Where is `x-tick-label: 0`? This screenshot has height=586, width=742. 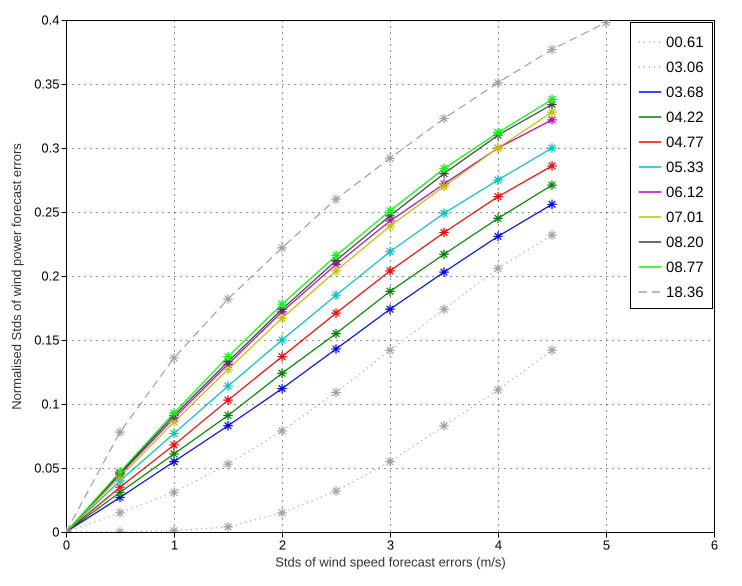
x-tick-label: 0 is located at coordinates (66, 545).